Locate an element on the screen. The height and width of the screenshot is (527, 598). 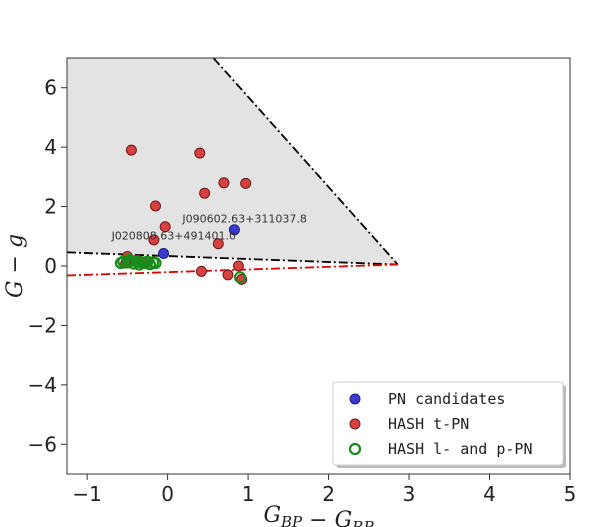
legend: PN candidates HASH t-PN HASH l- and p-PN is located at coordinates (449, 424).